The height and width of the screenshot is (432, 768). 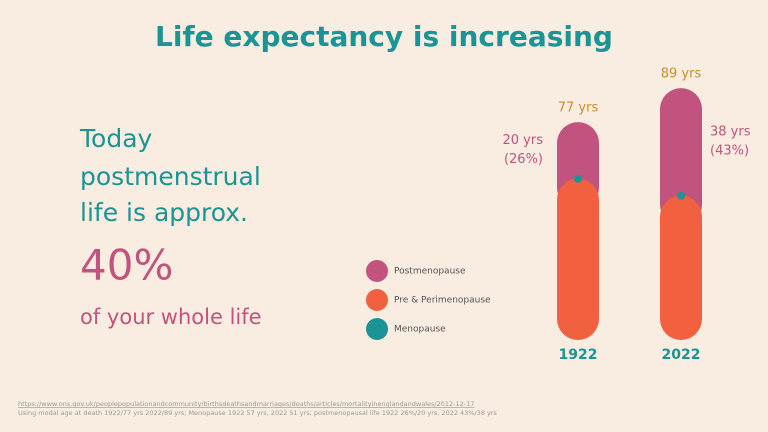 I want to click on statement-tail: of your whole life, so click(x=171, y=317).